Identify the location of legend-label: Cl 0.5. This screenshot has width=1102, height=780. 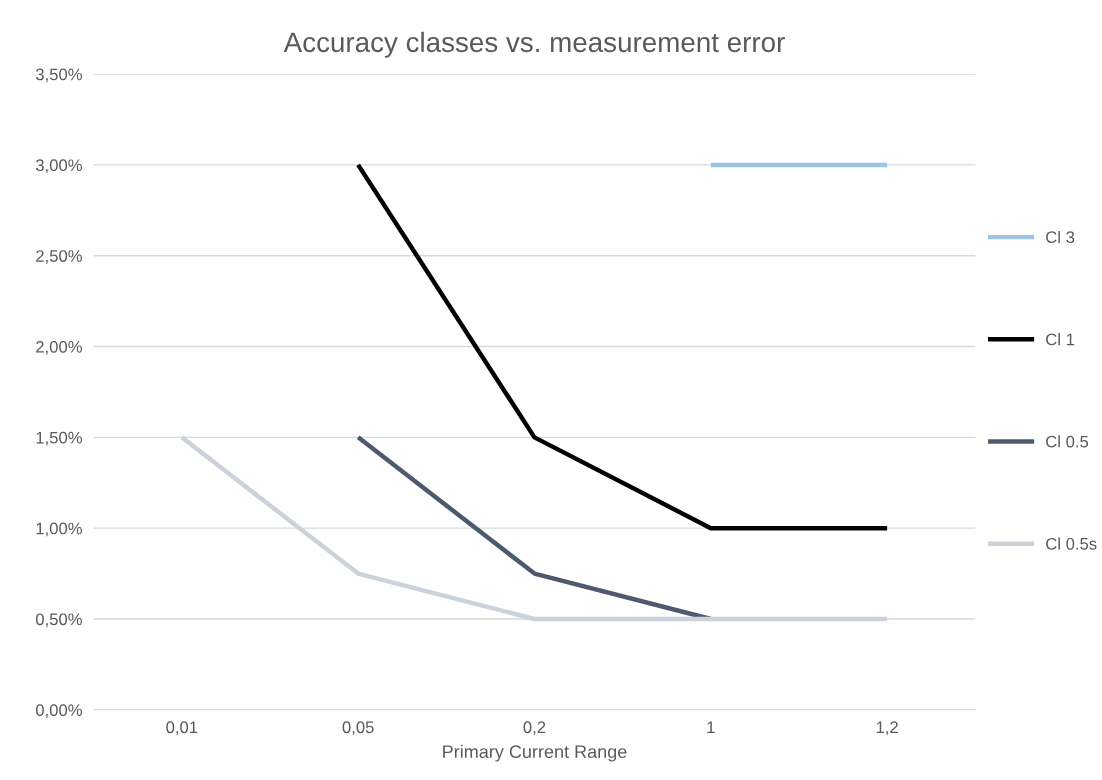
(1067, 441).